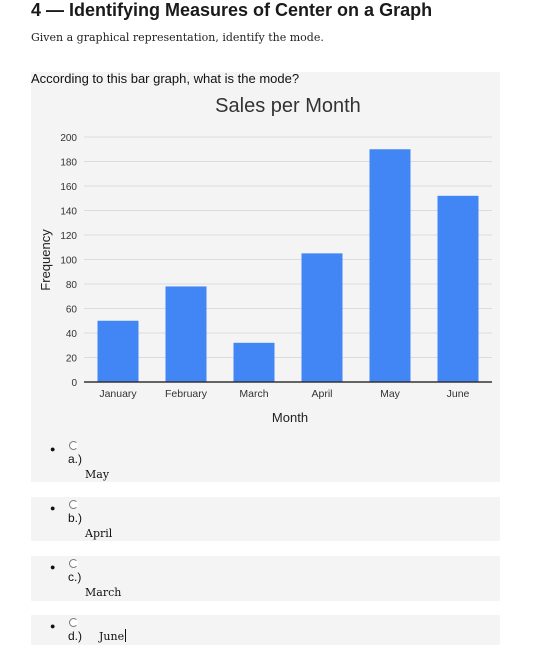 This screenshot has height=666, width=540. Describe the element at coordinates (68, 138) in the screenshot. I see `y-tick-label: 200` at that location.